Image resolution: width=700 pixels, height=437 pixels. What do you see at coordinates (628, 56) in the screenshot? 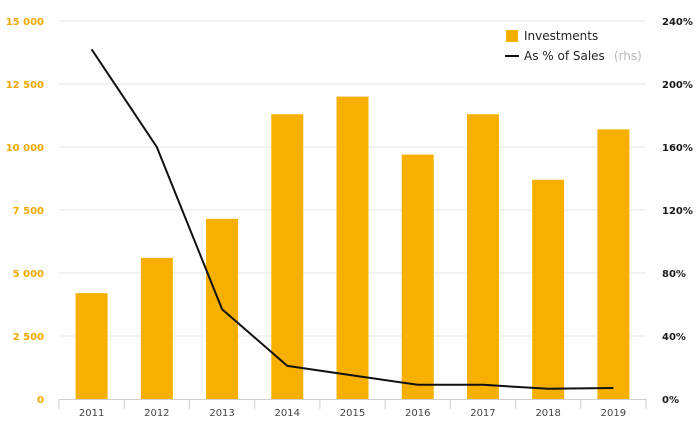
I see `legend-rhs-note: (rhs)` at bounding box center [628, 56].